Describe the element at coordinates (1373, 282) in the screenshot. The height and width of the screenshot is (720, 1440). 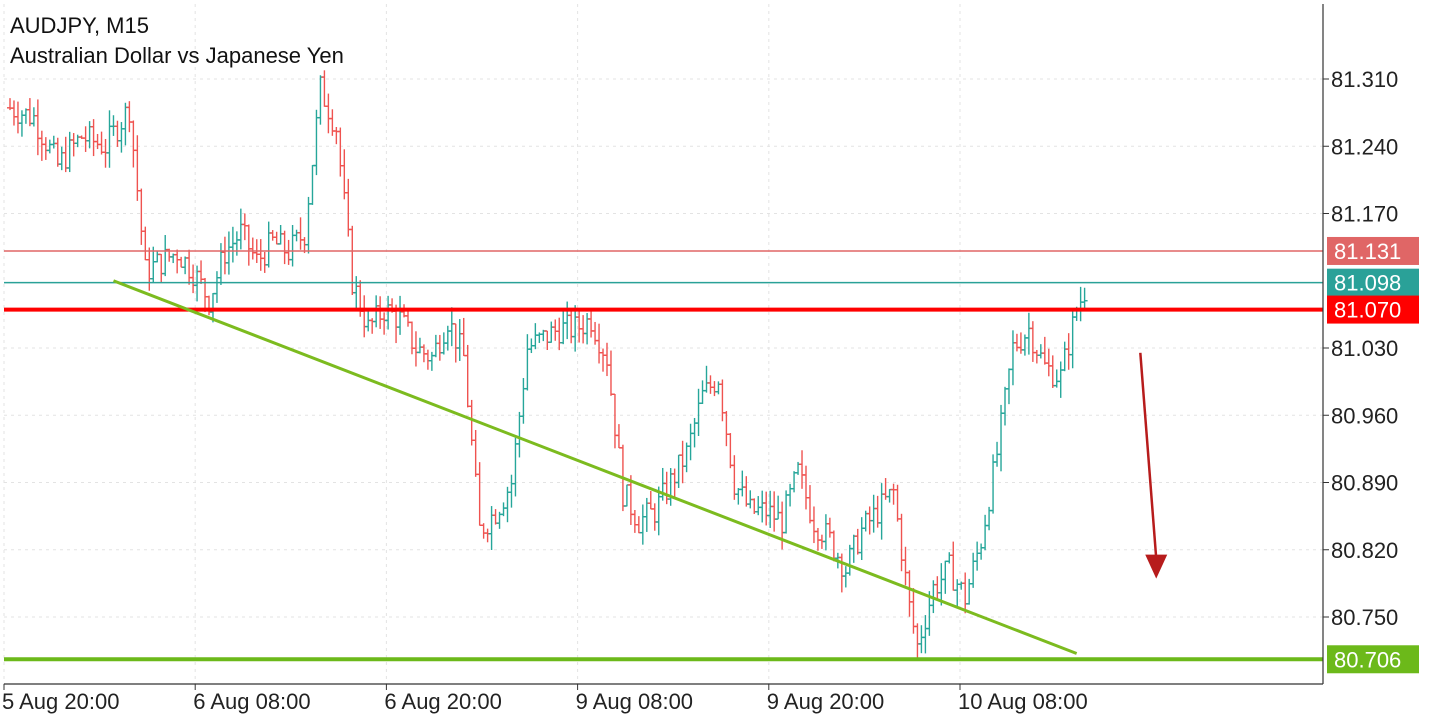
I see `bid-price-tag` at that location.